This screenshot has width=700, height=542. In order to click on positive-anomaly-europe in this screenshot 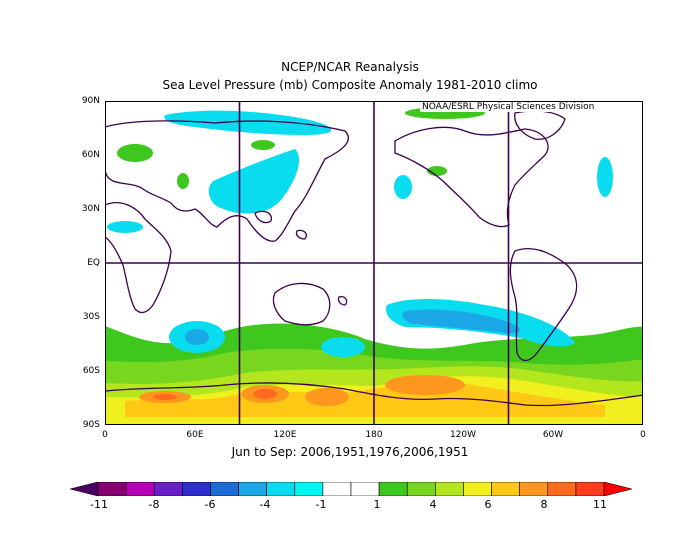, I will do `click(135, 153)`.